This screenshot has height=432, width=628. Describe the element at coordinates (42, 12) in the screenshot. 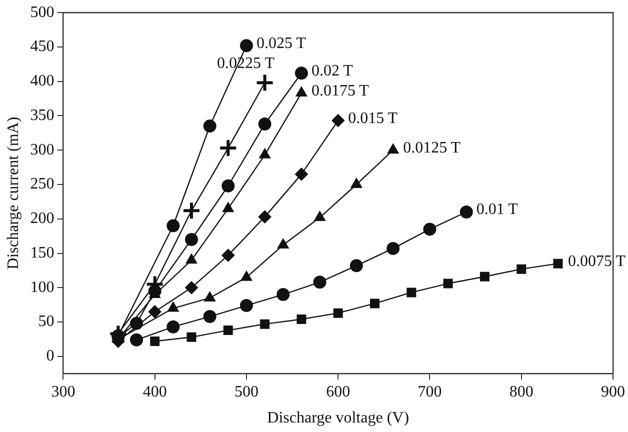

I see `y-tick-label: 500` at that location.